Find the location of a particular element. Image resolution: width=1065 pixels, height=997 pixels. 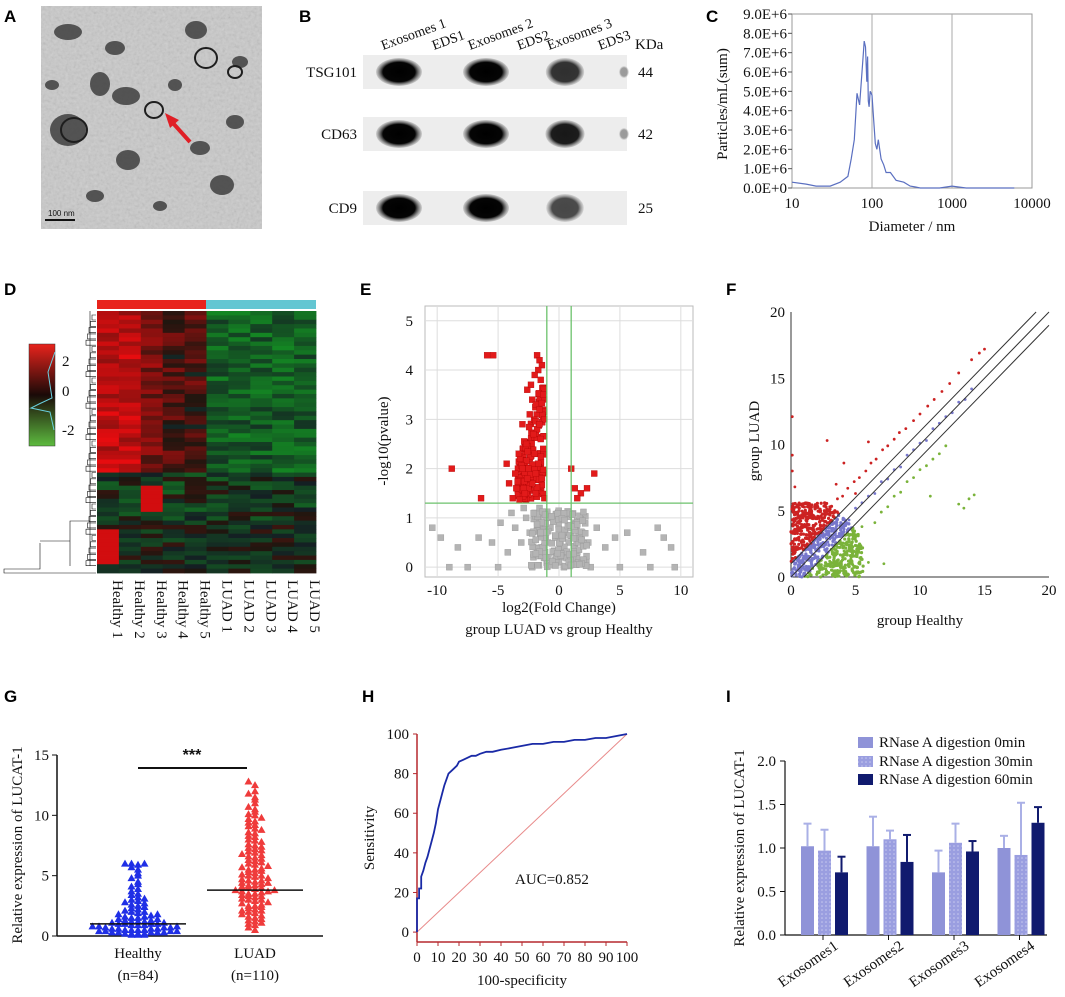

x-tick-label: 10 is located at coordinates (792, 204).